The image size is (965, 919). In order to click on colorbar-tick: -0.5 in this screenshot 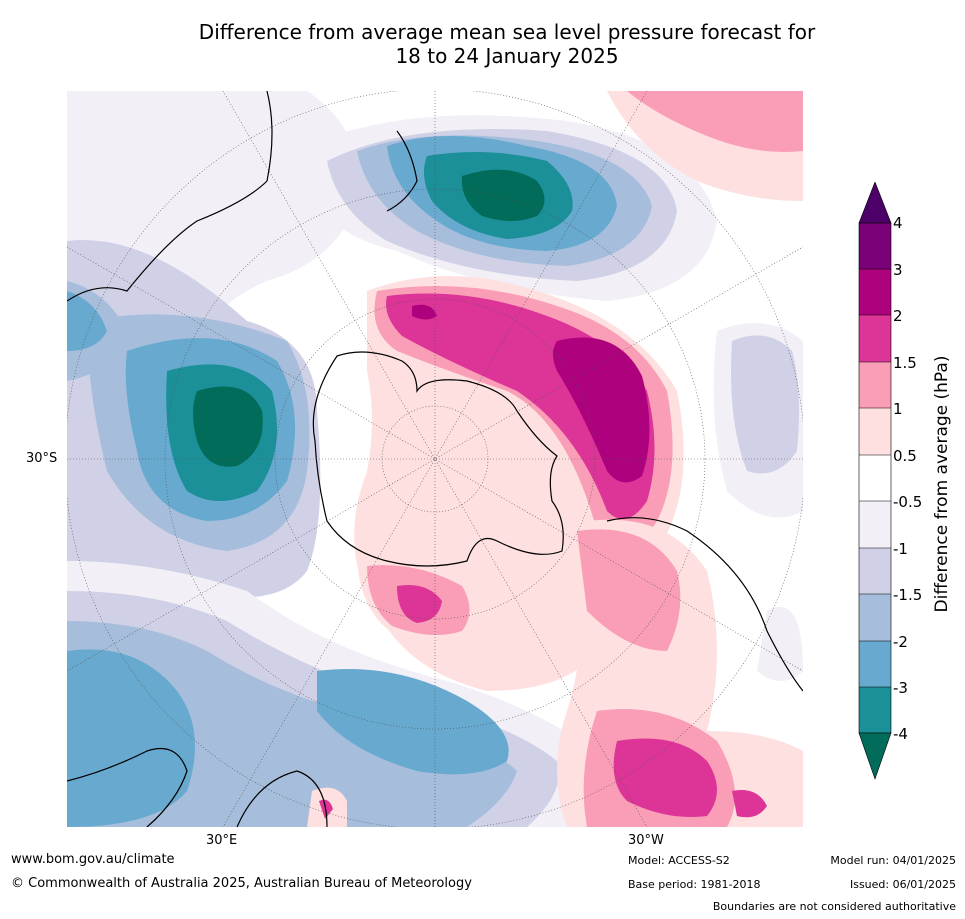, I will do `click(908, 502)`.